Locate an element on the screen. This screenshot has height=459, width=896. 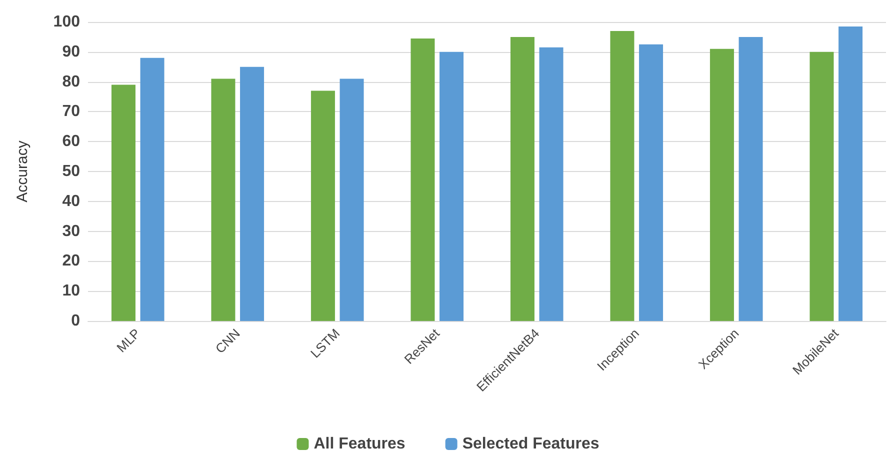
y-tick-label: 40 is located at coordinates (71, 201).